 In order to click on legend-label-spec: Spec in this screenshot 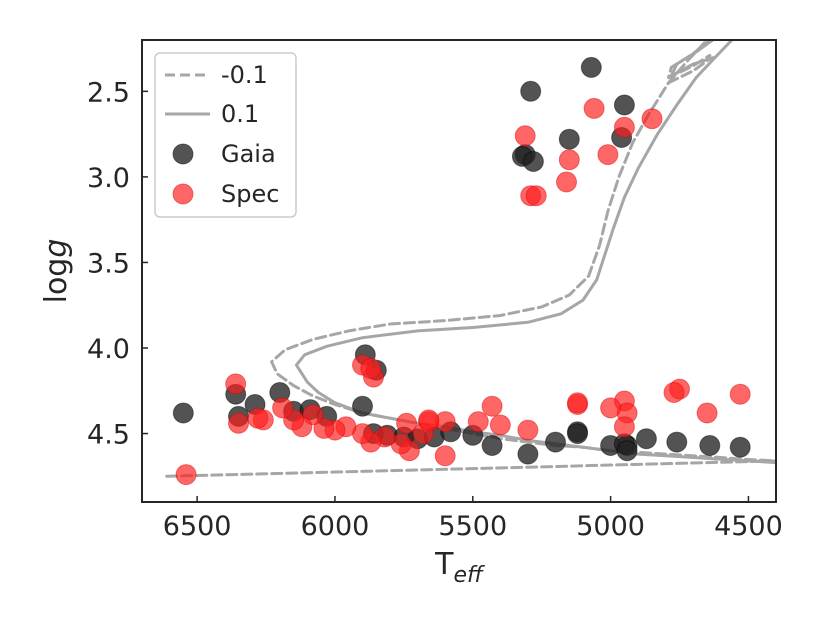, I will do `click(250, 194)`.